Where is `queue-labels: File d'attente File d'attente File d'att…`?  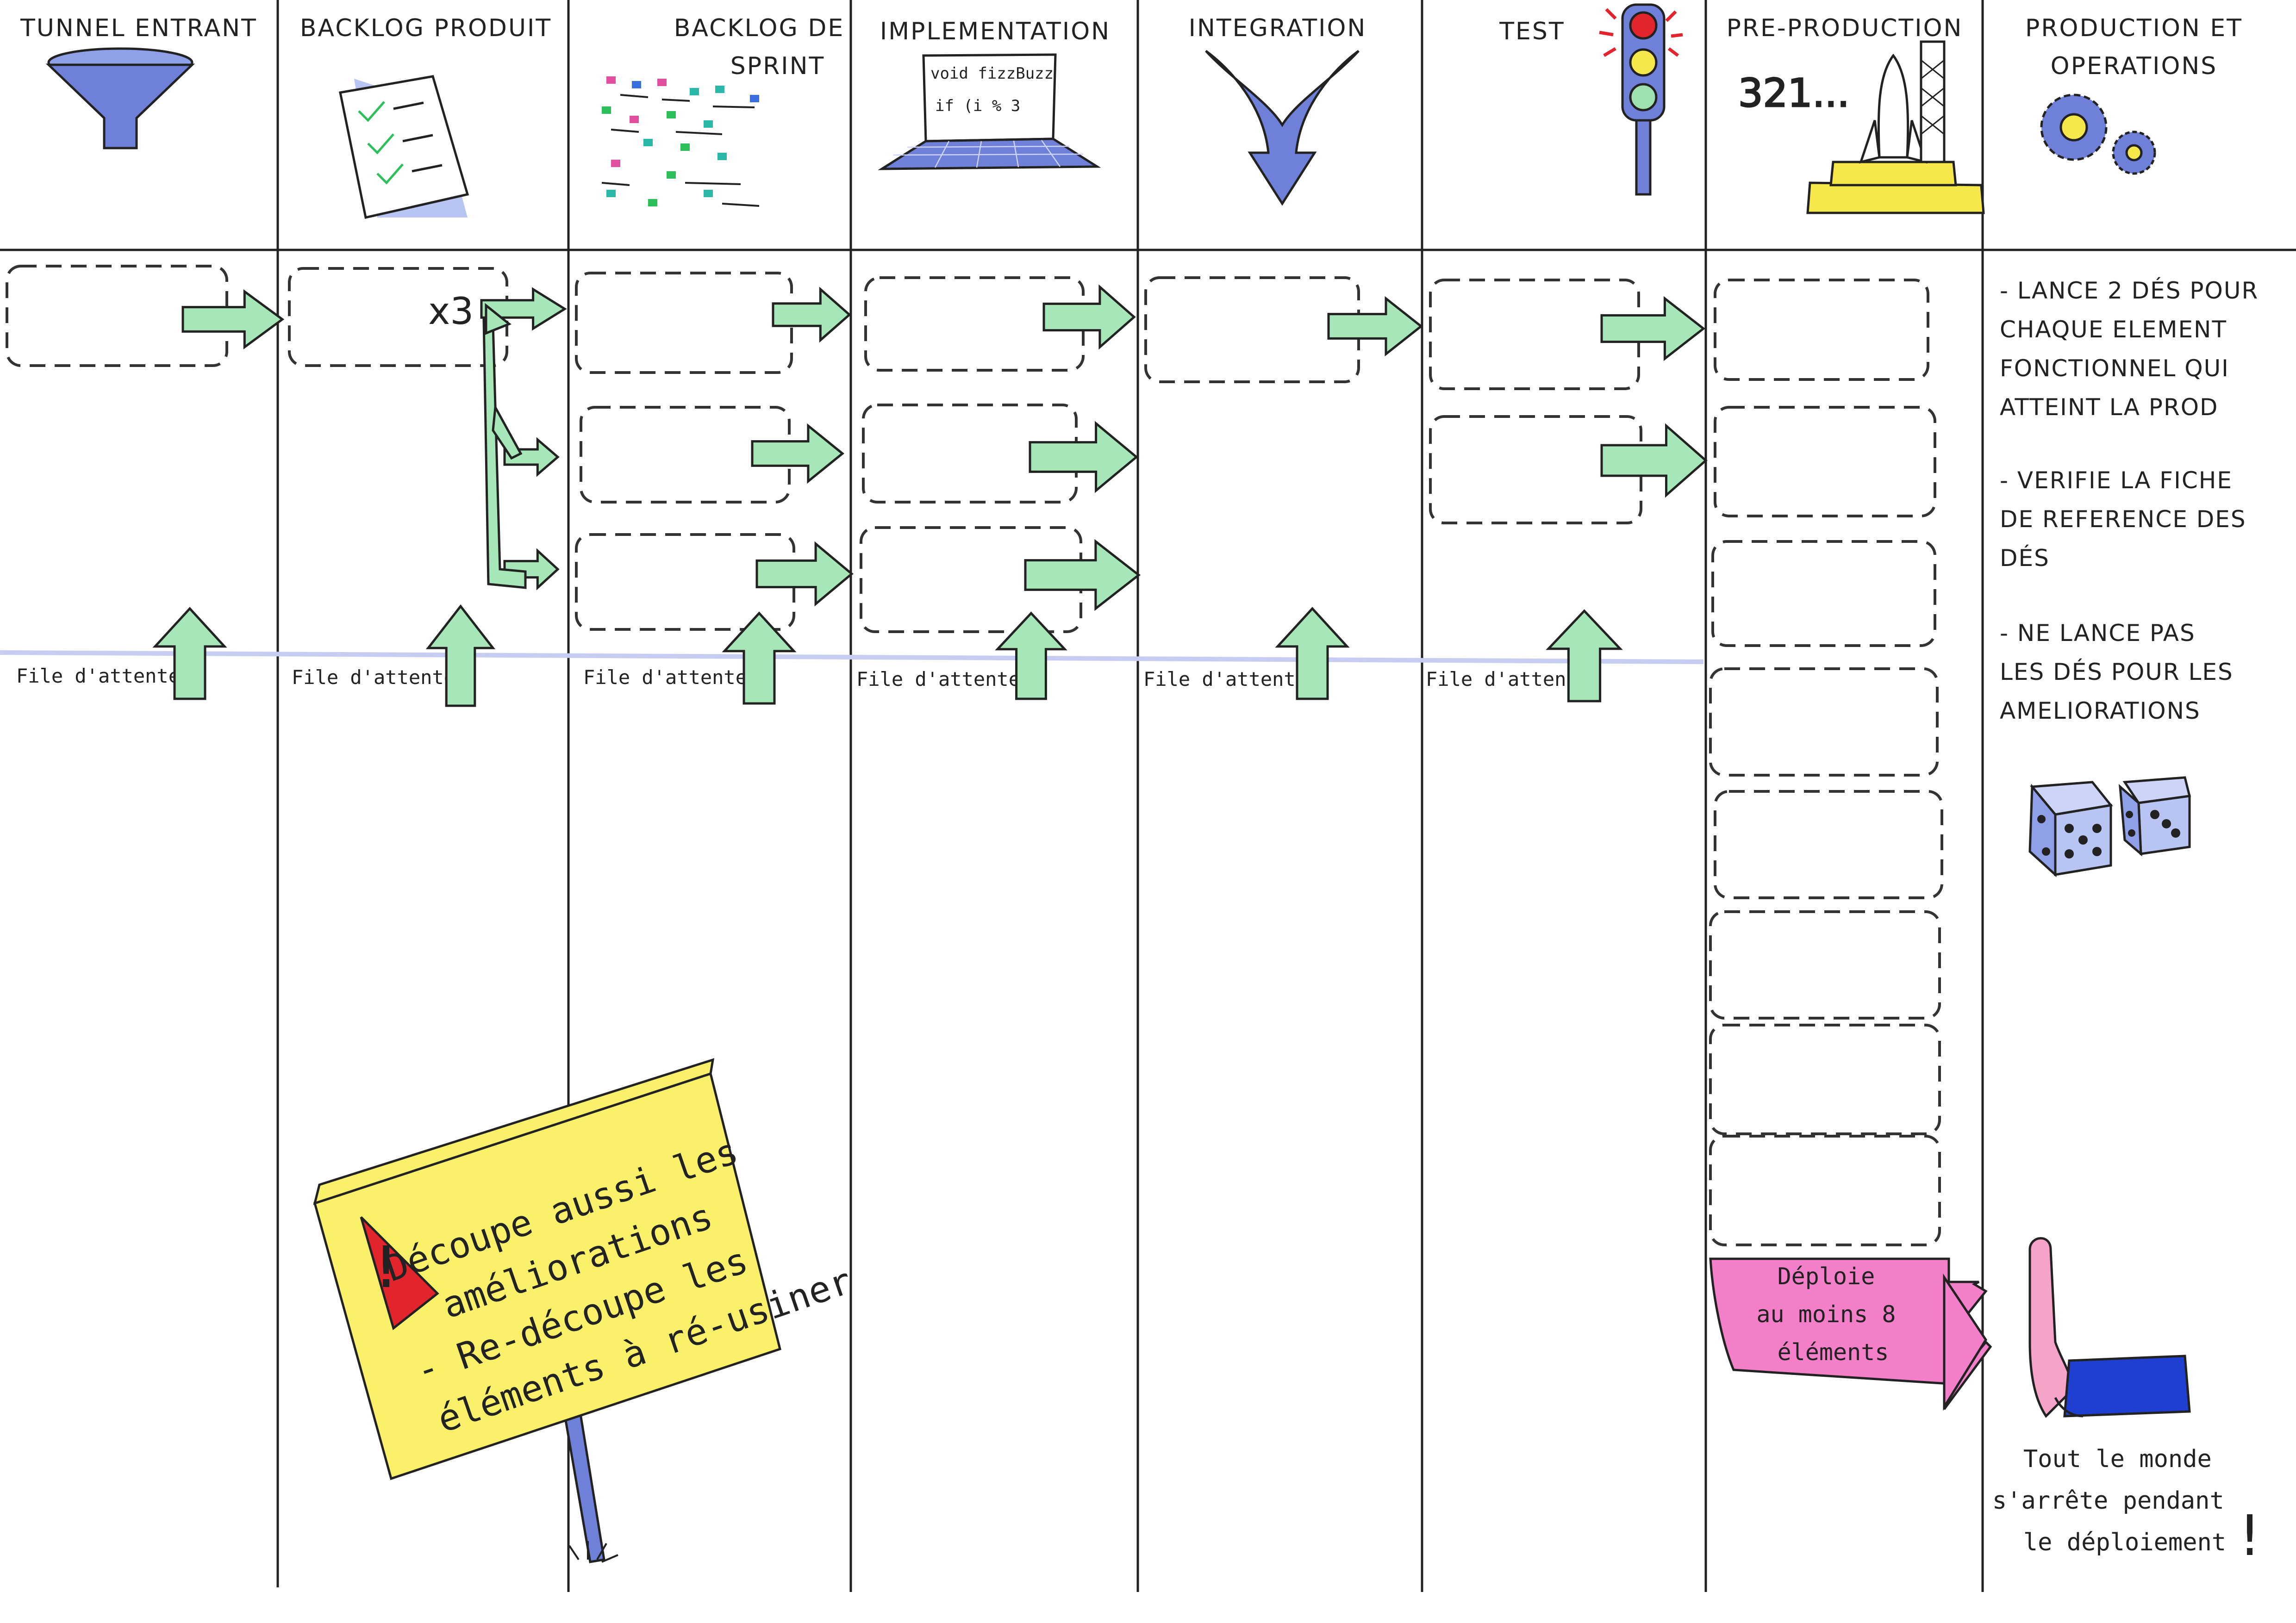
queue-labels: File d'attente File d'attente File d'att… is located at coordinates (803, 677).